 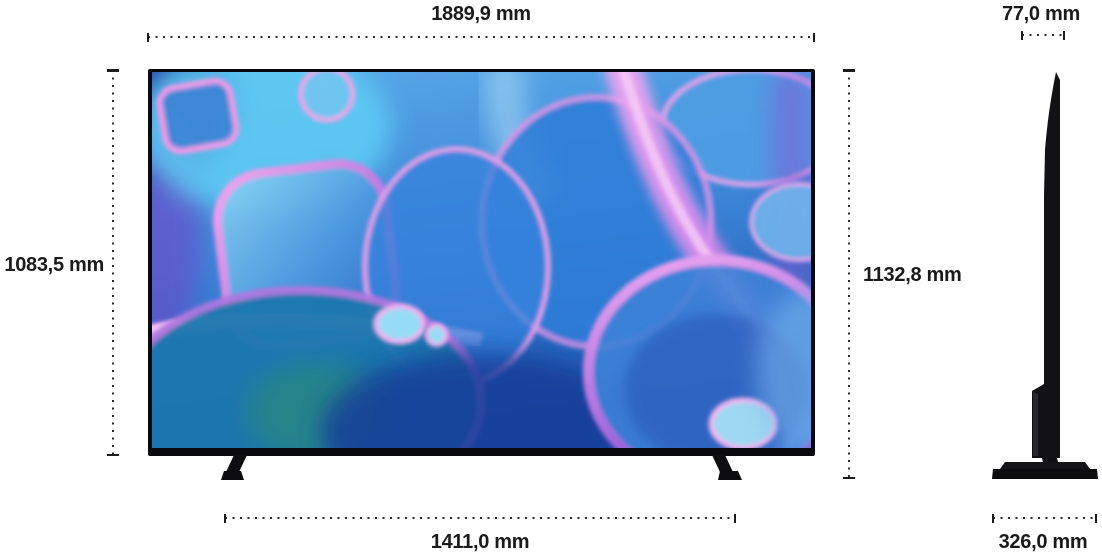 I want to click on base-depth-dim-line, so click(x=1044, y=518).